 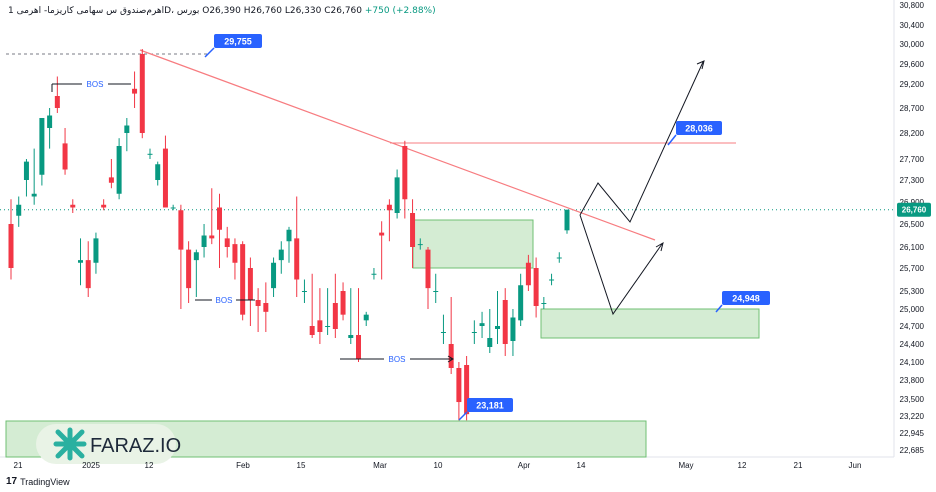 What do you see at coordinates (621, 265) in the screenshot?
I see `projection-path-alt` at bounding box center [621, 265].